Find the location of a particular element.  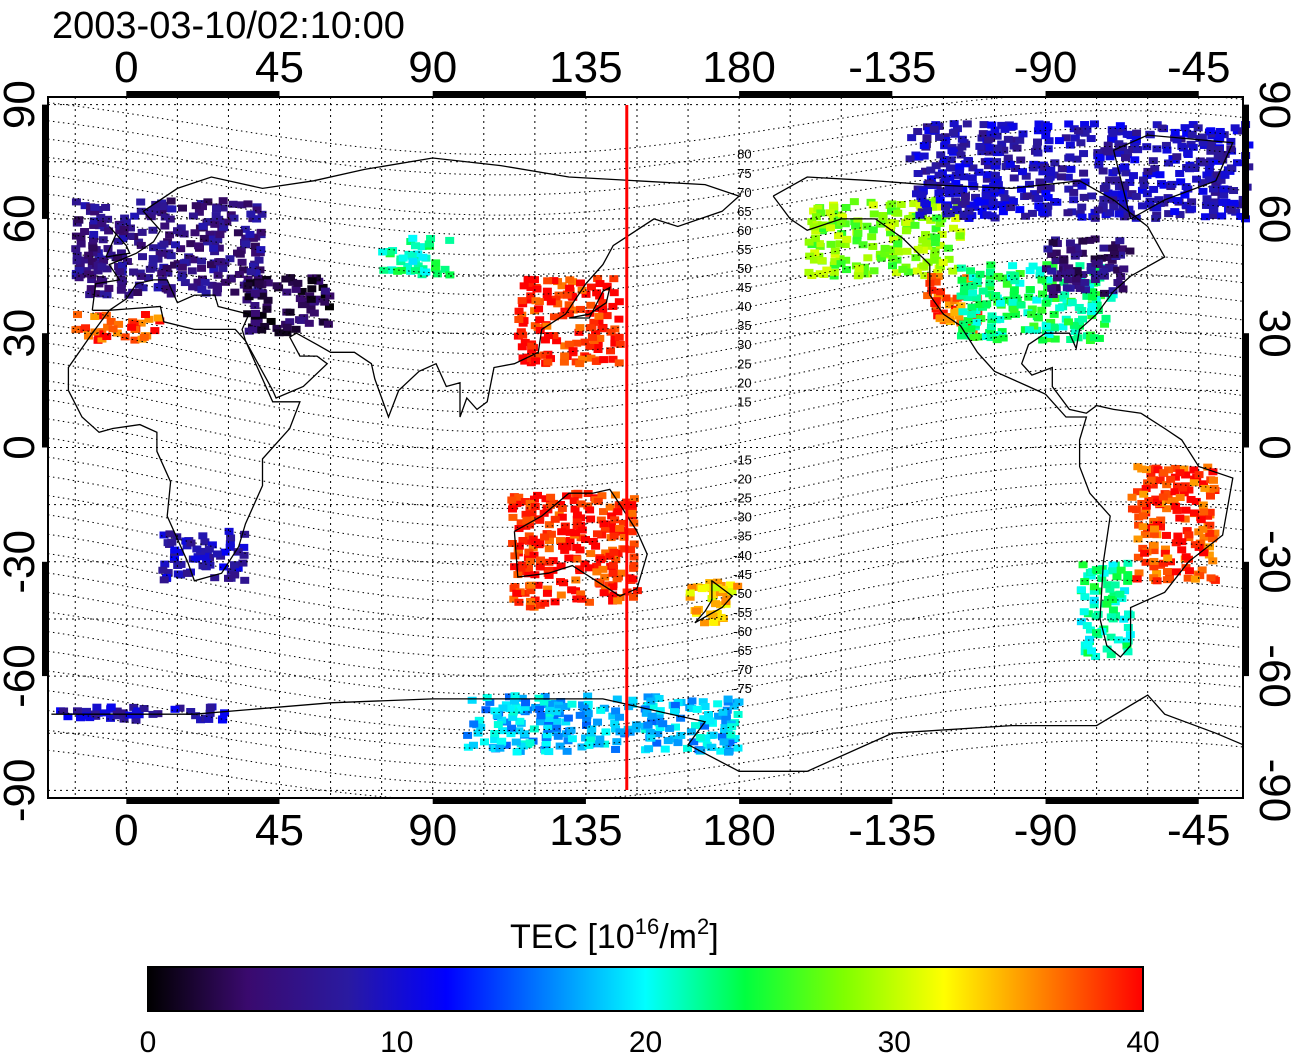

lat-tick-label-right: 30 is located at coordinates (1271, 333).